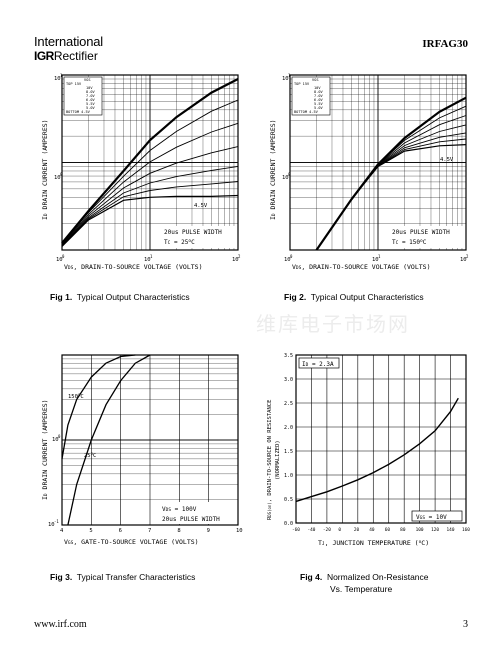 The image size is (504, 648). What do you see at coordinates (90, 104) in the screenshot?
I see `fig1-legend-item-6: 5.5V` at bounding box center [90, 104].